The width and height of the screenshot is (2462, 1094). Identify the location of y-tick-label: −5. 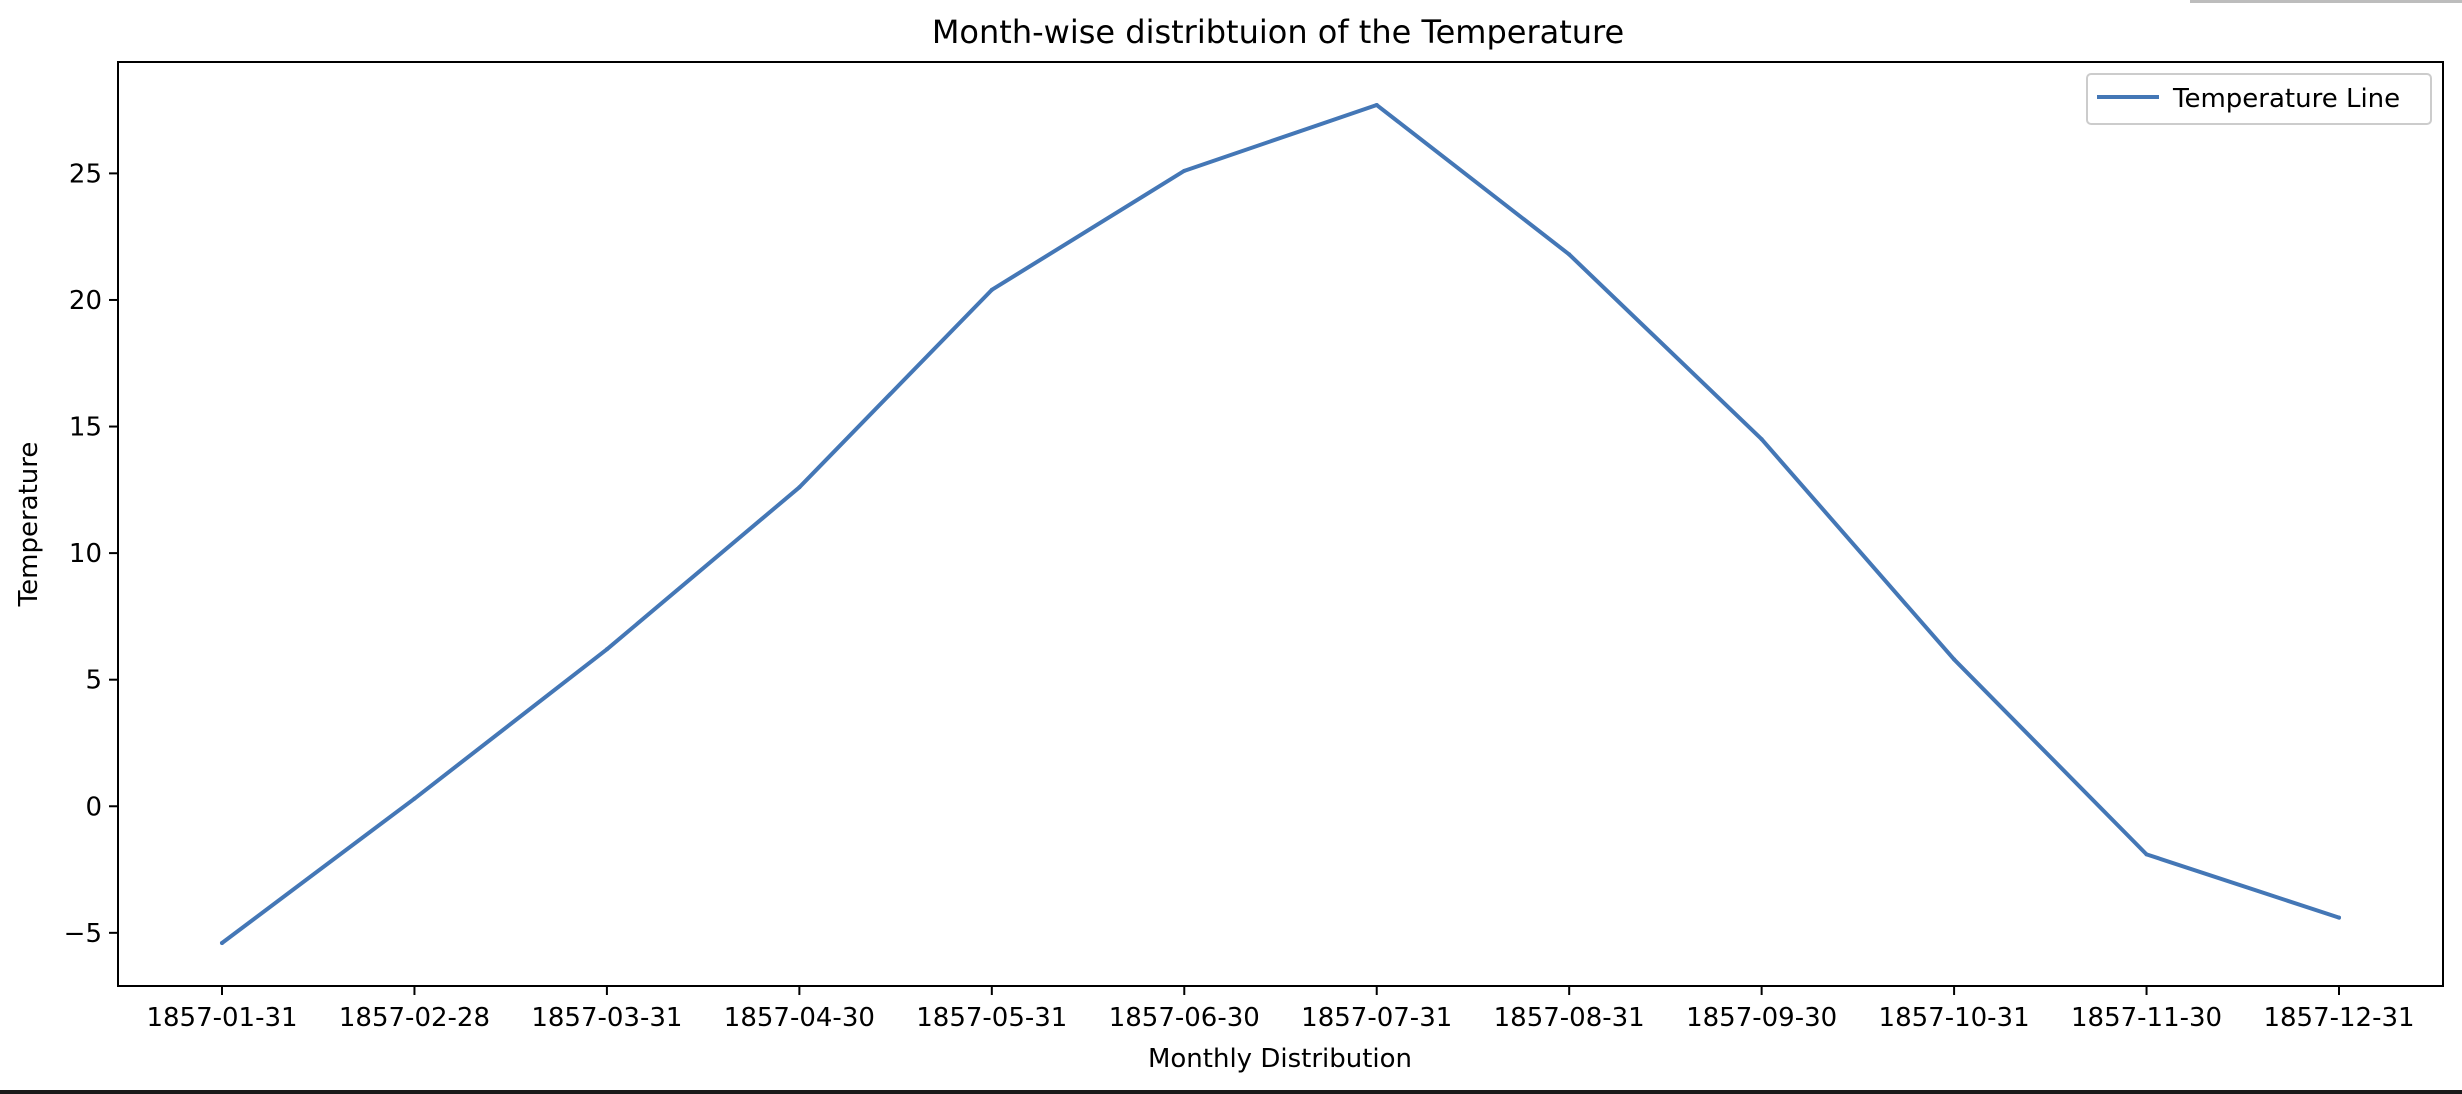
(83, 934).